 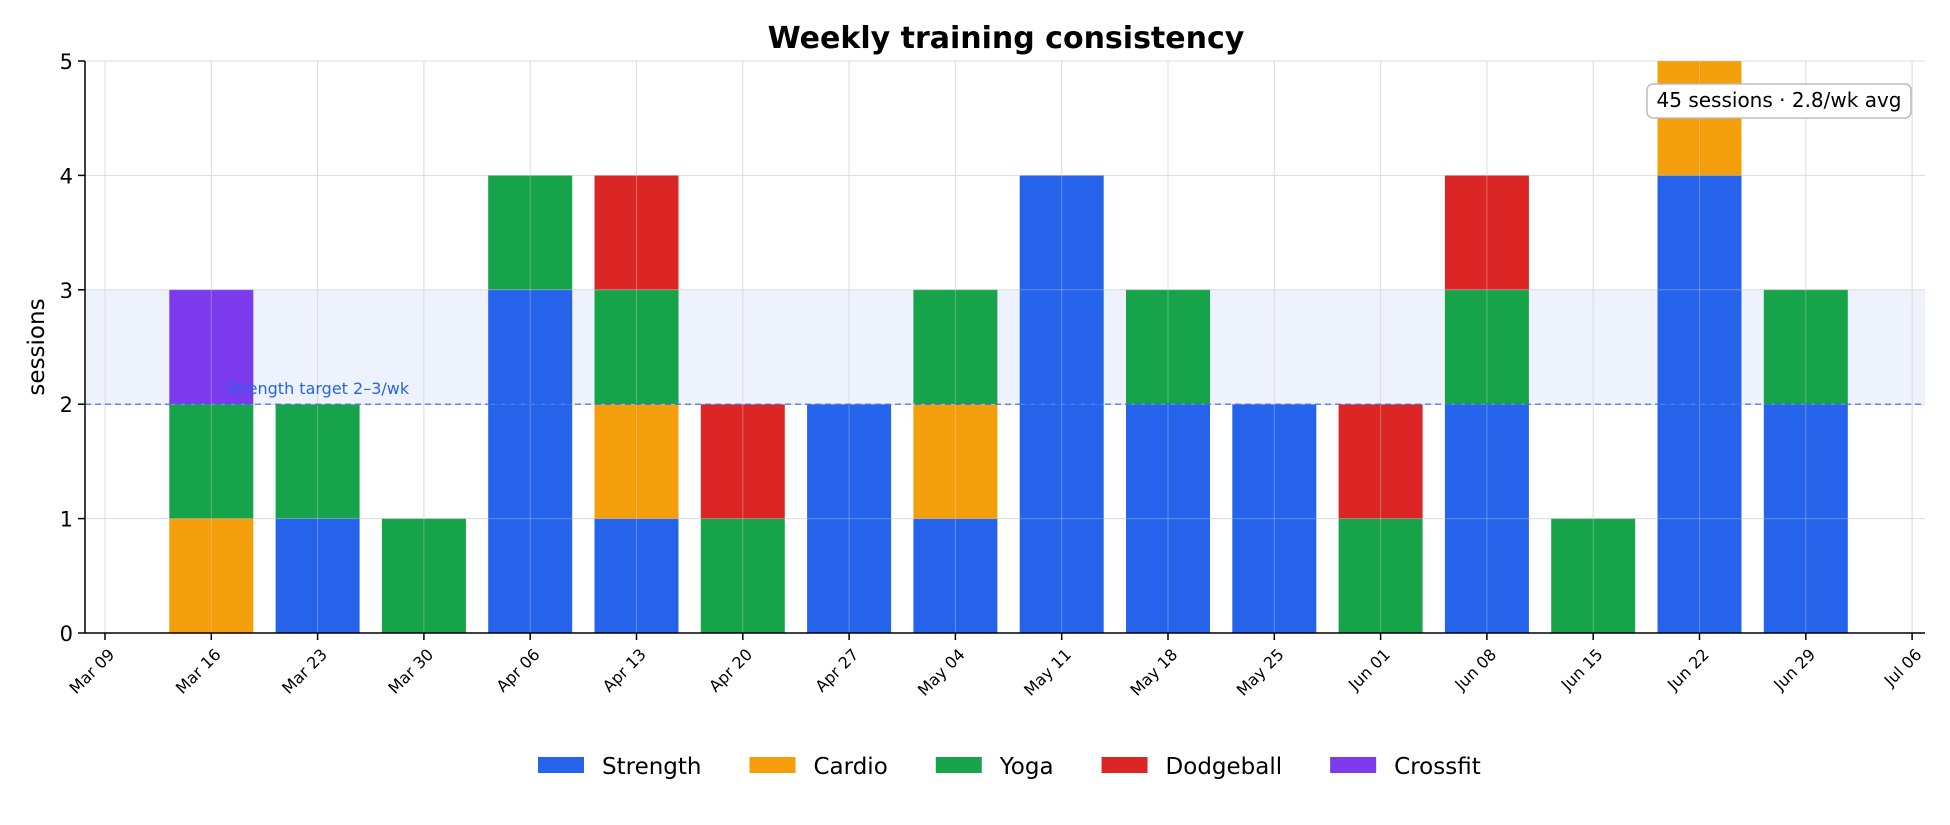 I want to click on x-tick-label: Jun 08, so click(x=1475, y=670).